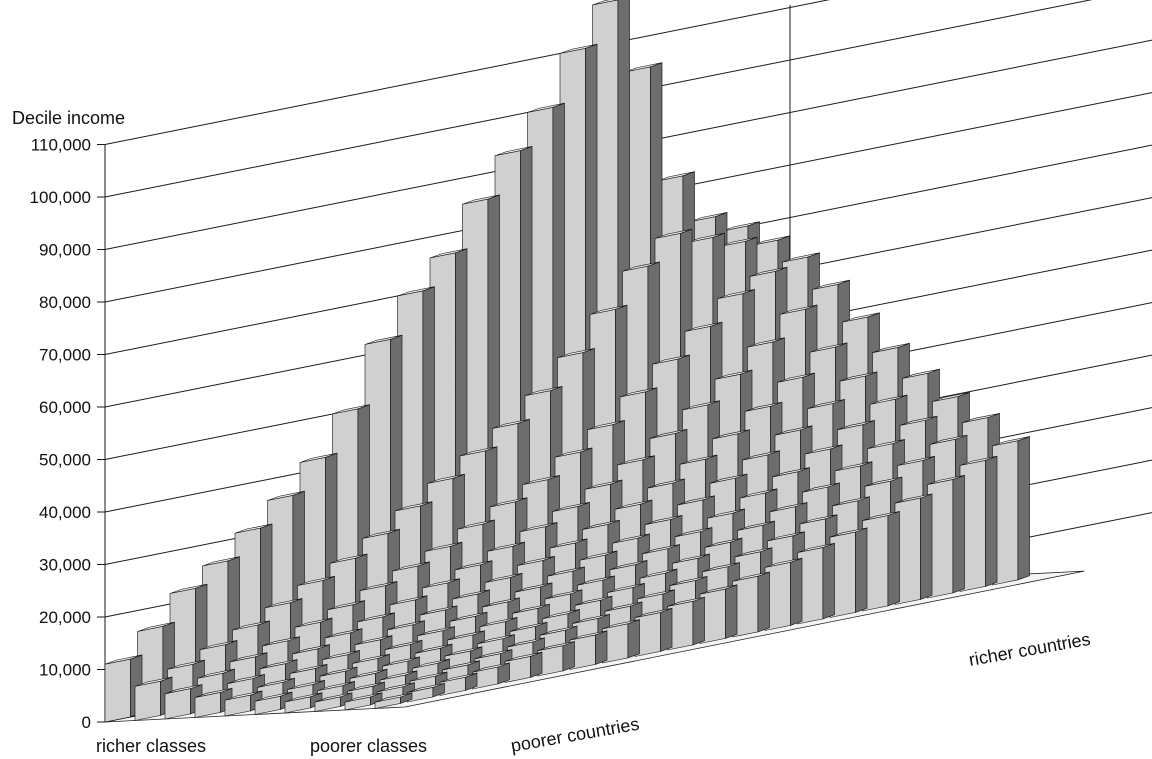 The image size is (1152, 759). Describe the element at coordinates (151, 746) in the screenshot. I see `class-axis-start-label: richer classes` at that location.